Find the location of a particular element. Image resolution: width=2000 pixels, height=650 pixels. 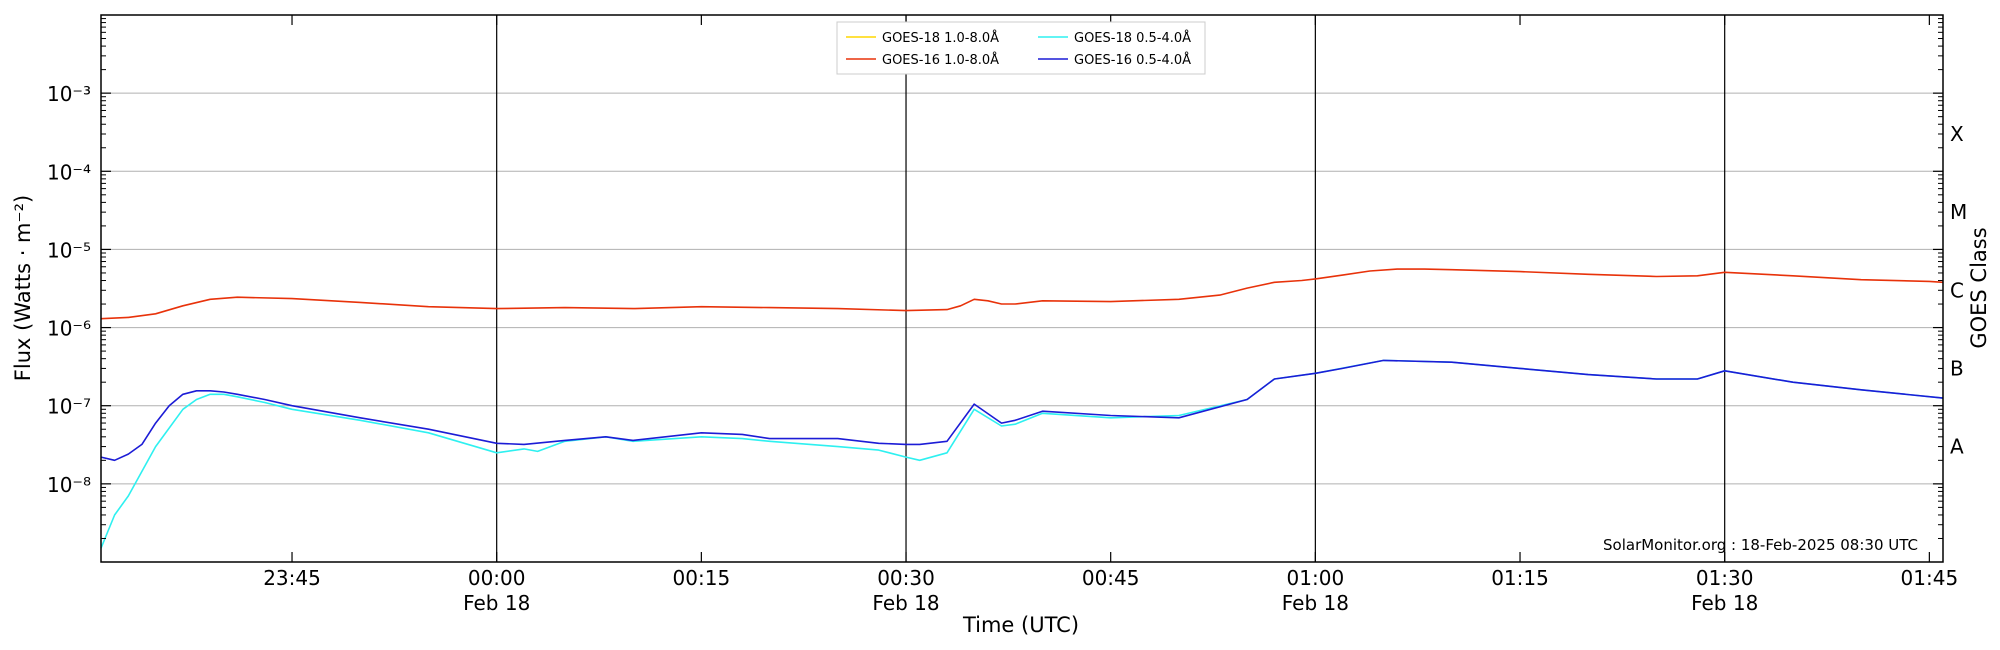

goes-class-label: B is located at coordinates (1957, 368).